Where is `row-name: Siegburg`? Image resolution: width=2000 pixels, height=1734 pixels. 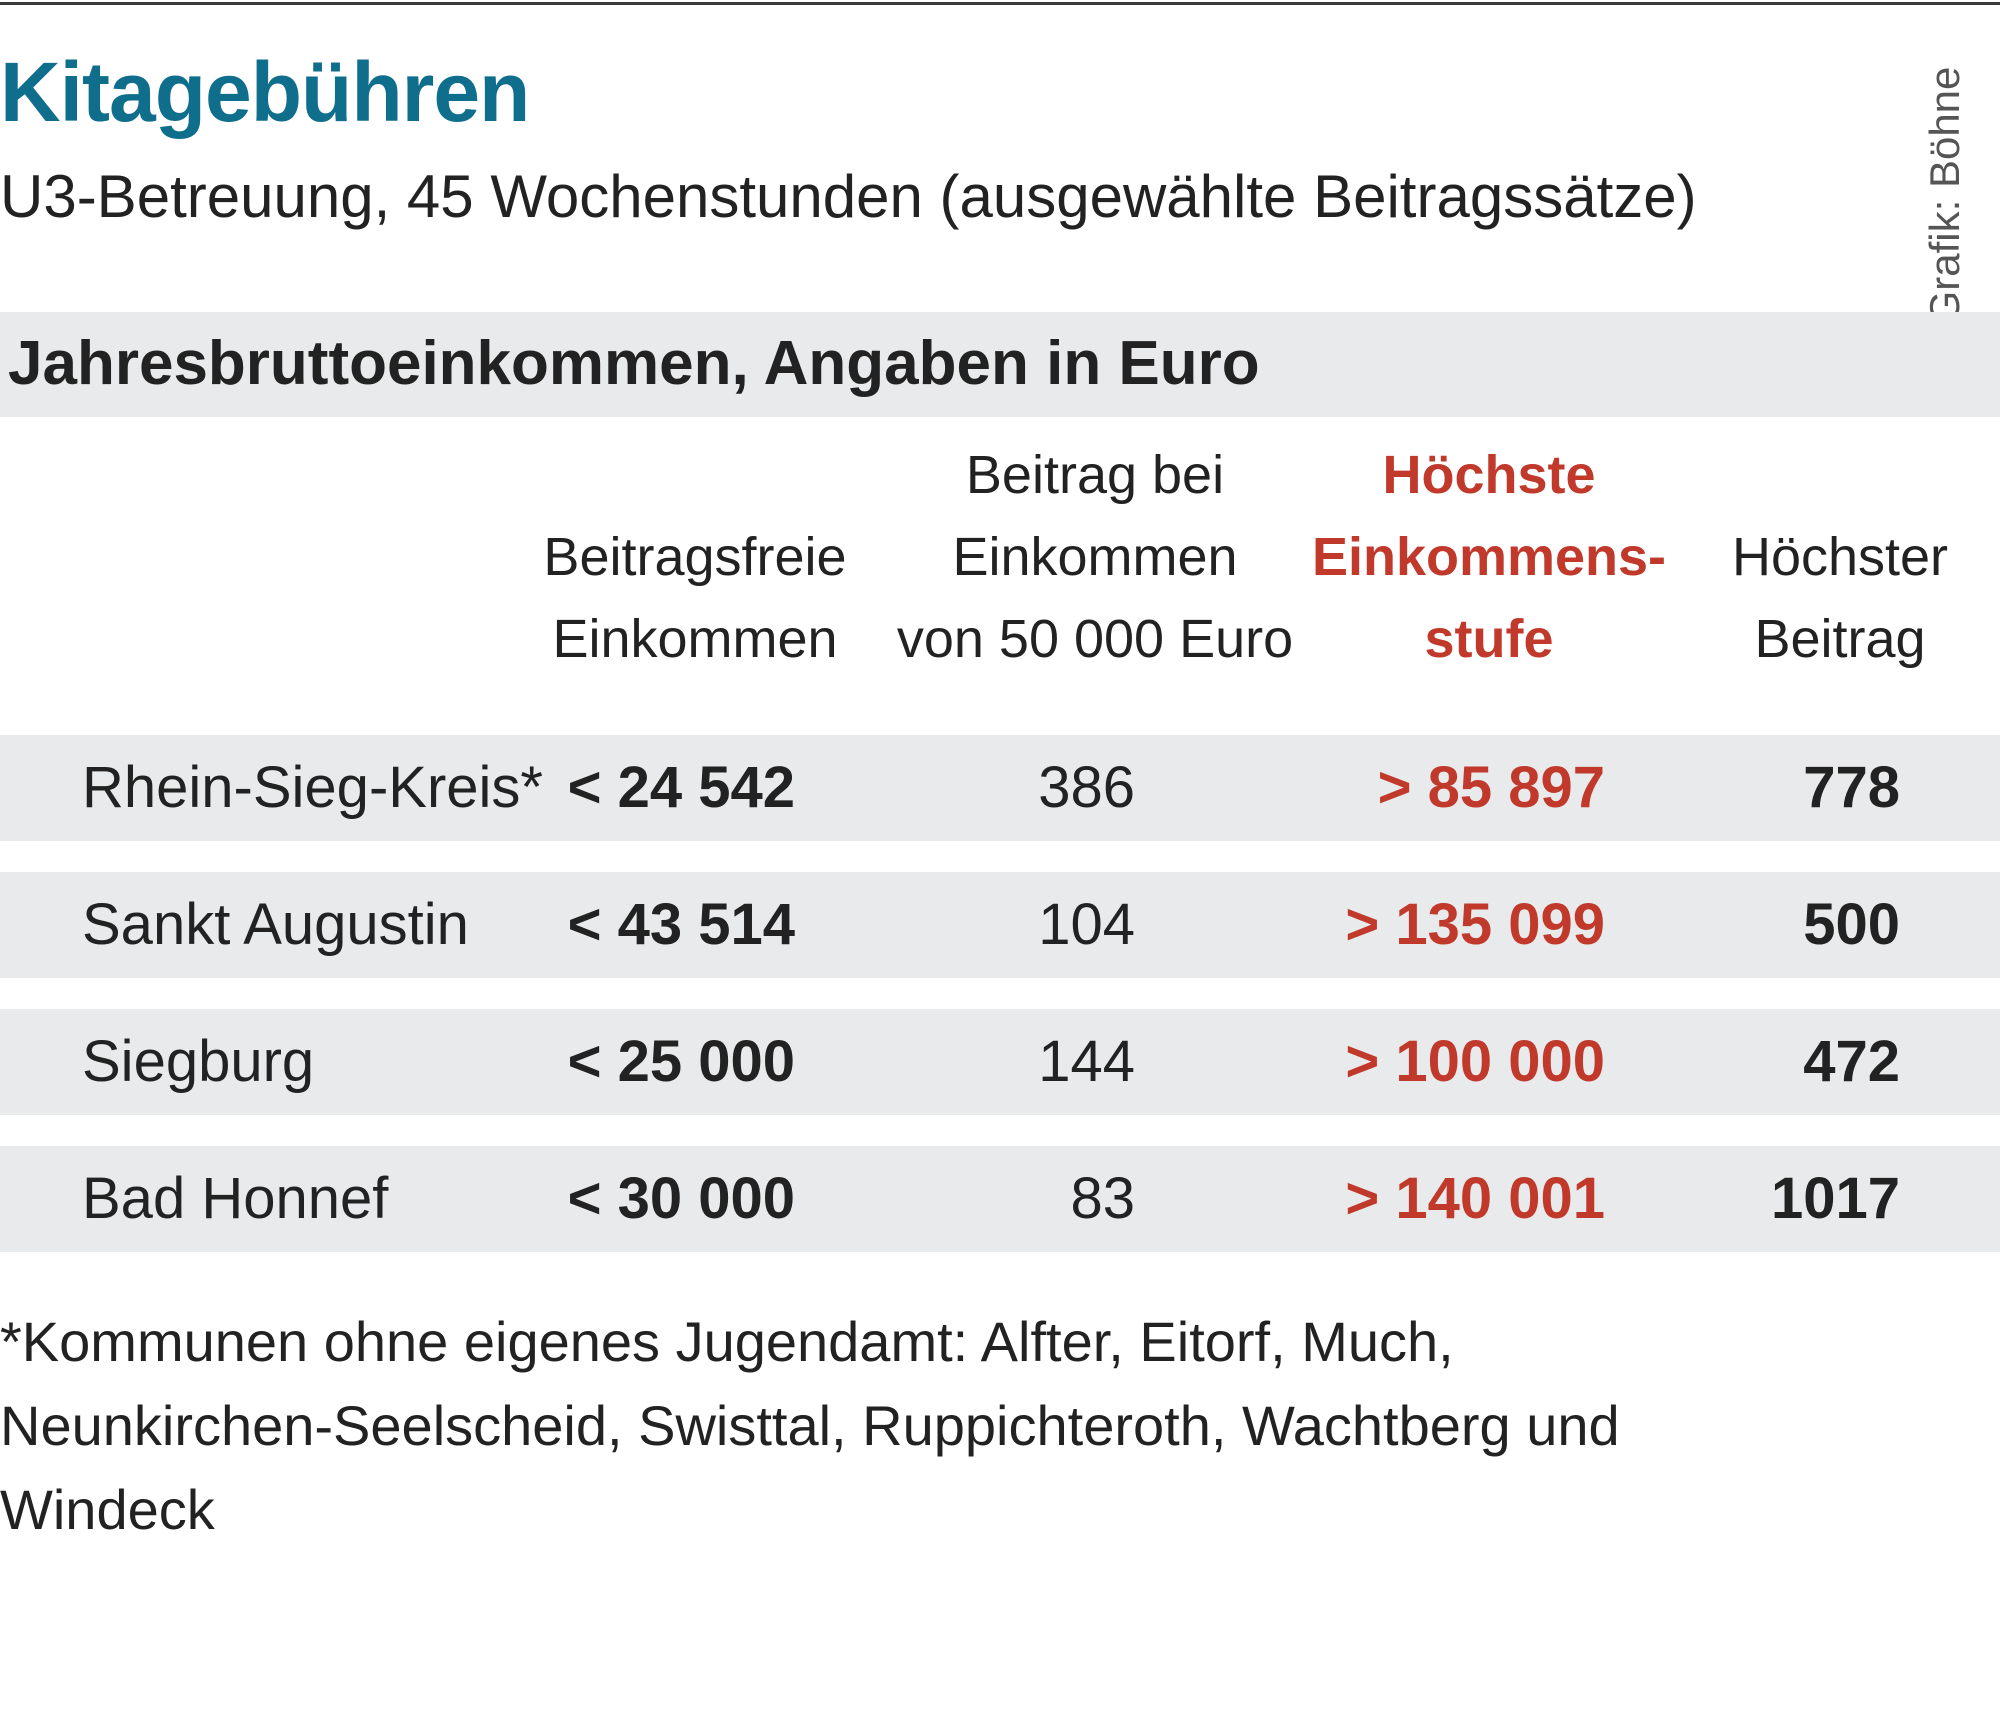 row-name: Siegburg is located at coordinates (198, 1061).